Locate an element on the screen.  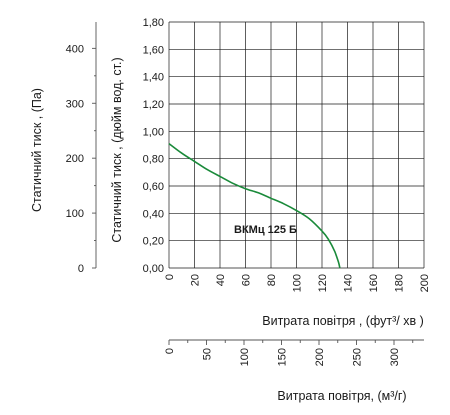
x-axis-label-cfm: Витрата повітря , (фут³/ хв ) is located at coordinates (342, 321).